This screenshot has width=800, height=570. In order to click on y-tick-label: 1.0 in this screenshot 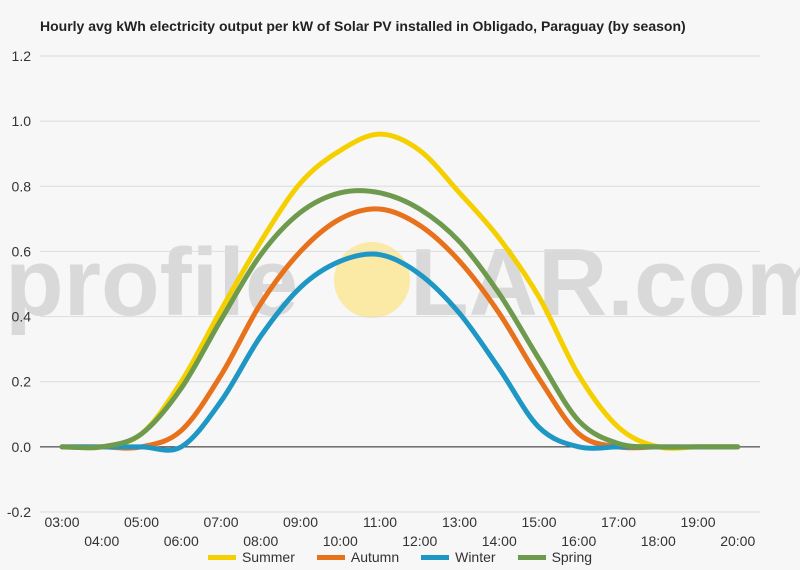, I will do `click(22, 121)`.